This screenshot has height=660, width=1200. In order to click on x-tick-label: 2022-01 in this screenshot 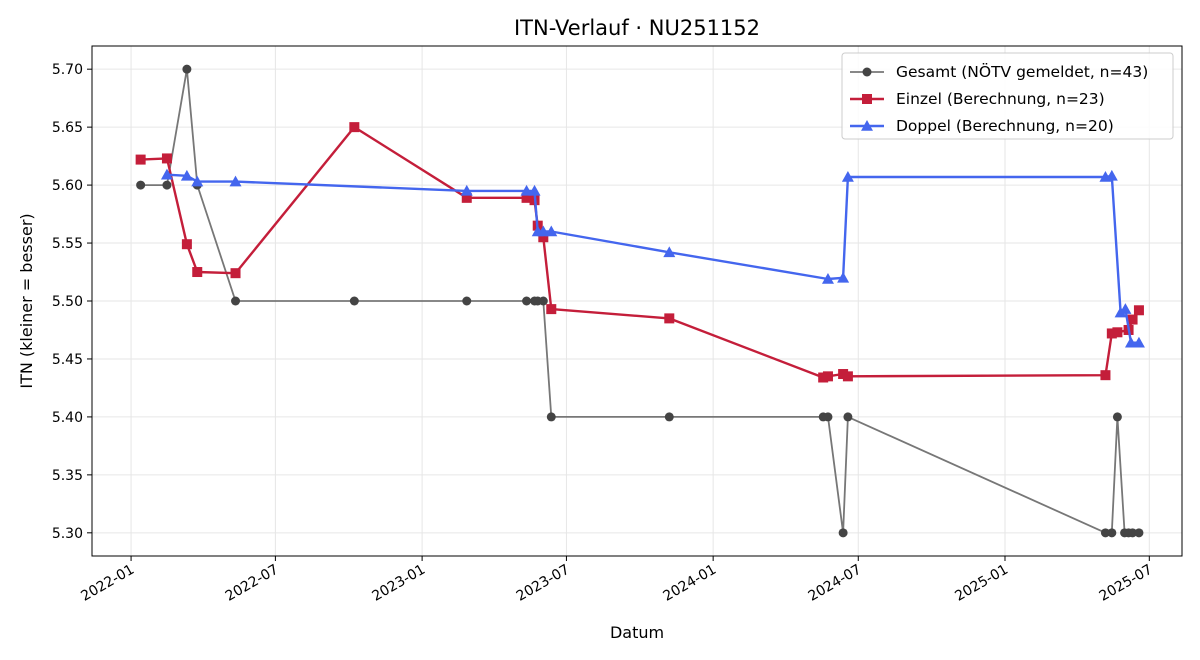, I will do `click(107, 583)`.